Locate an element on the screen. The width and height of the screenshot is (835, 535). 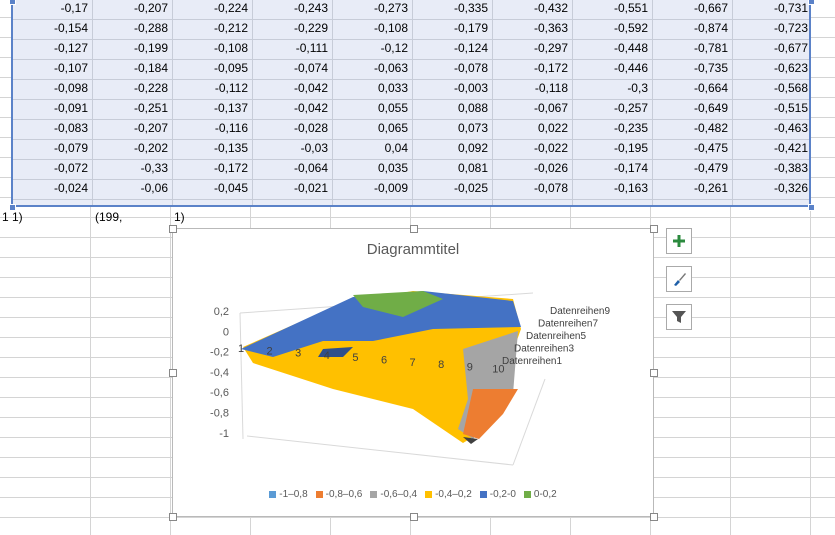
table-cell: -0,649 is located at coordinates (710, 108).